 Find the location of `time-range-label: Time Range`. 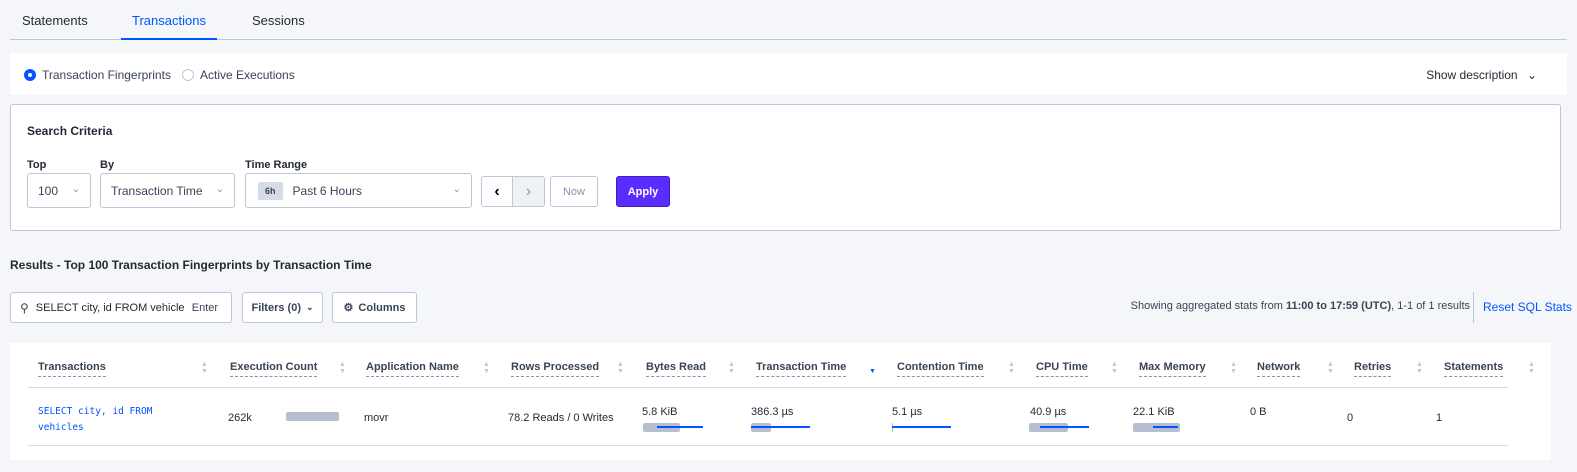

time-range-label: Time Range is located at coordinates (276, 165).